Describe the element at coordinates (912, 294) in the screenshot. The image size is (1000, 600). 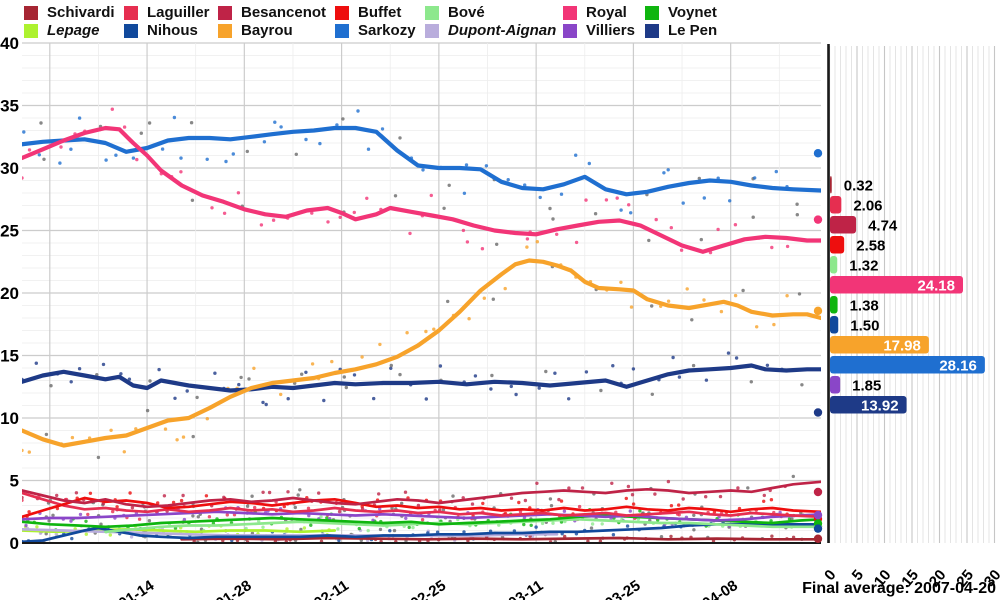
I see `final-panel-grid` at that location.